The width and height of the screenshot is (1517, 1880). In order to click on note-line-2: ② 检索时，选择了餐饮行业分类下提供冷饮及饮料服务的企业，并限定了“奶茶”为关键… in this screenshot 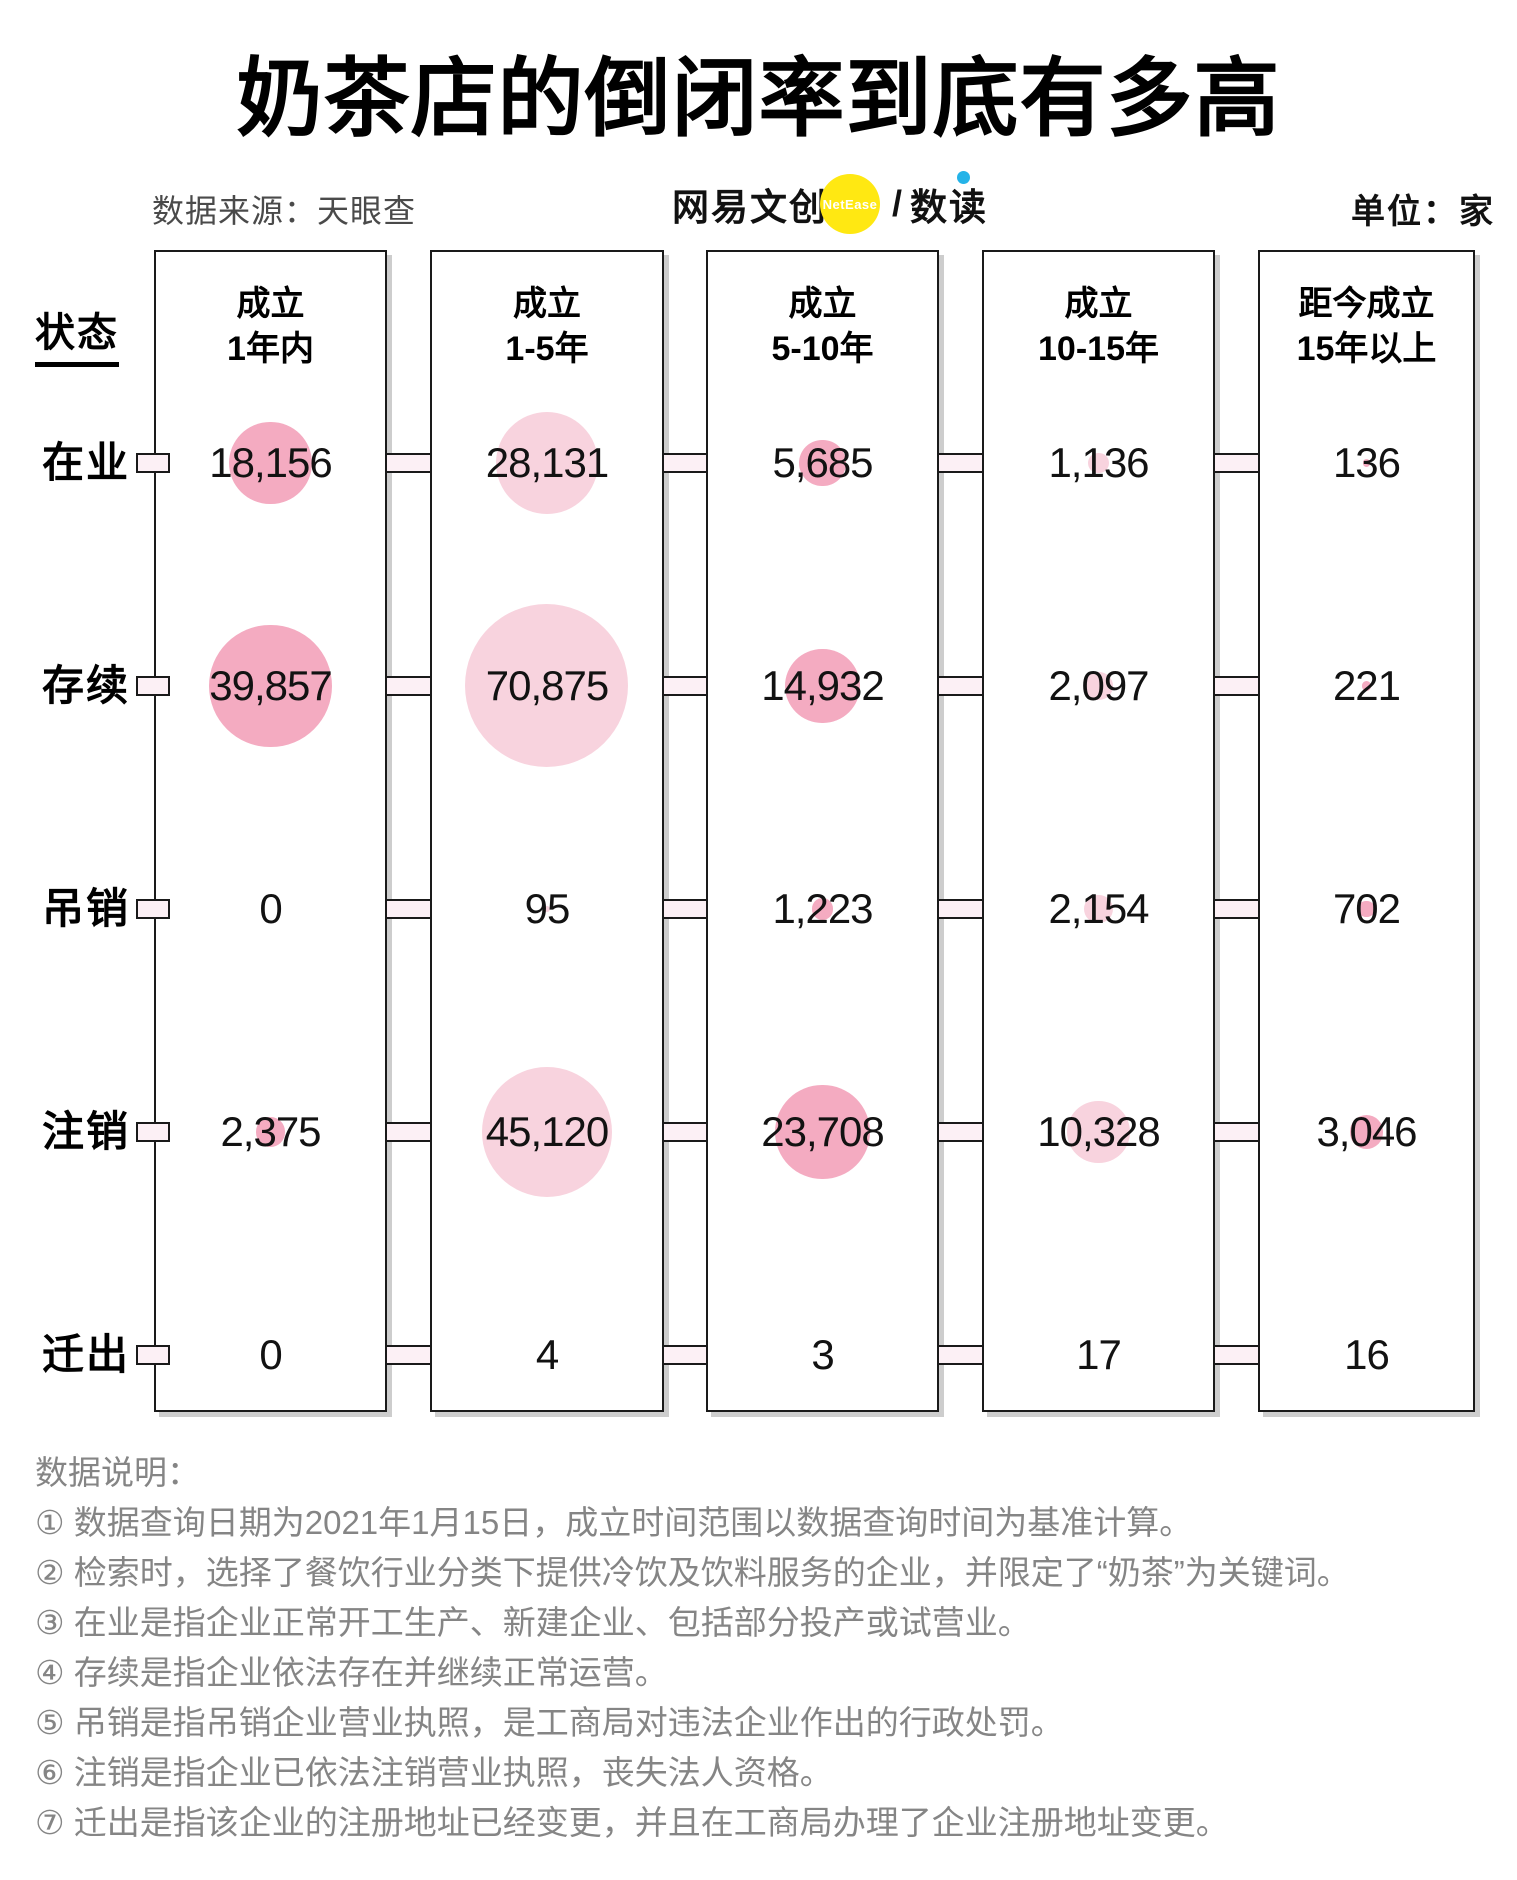, I will do `click(692, 1572)`.